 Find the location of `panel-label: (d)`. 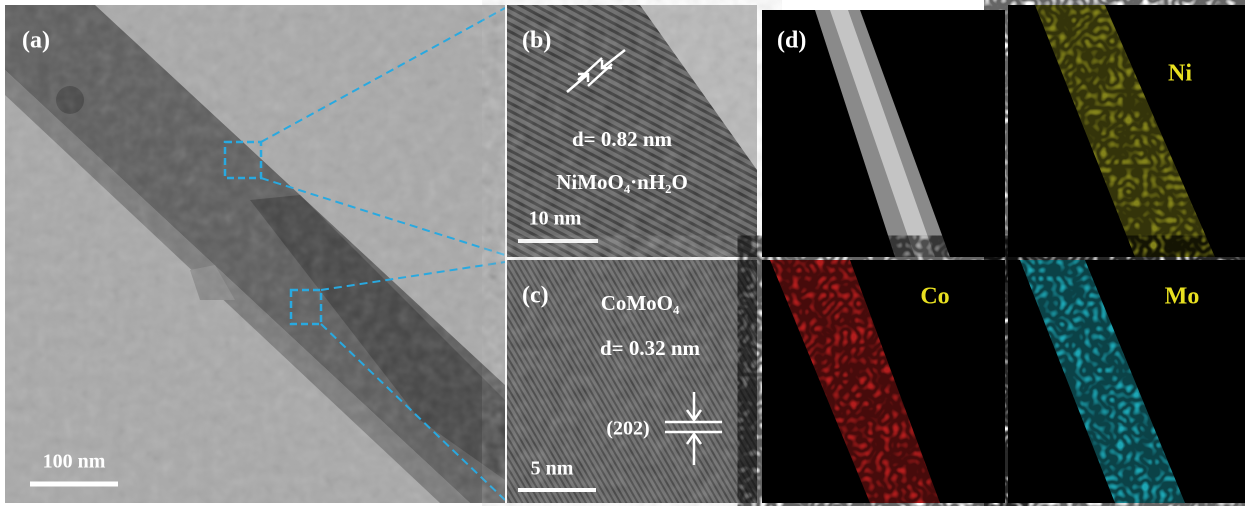

panel-label: (d) is located at coordinates (791, 41).